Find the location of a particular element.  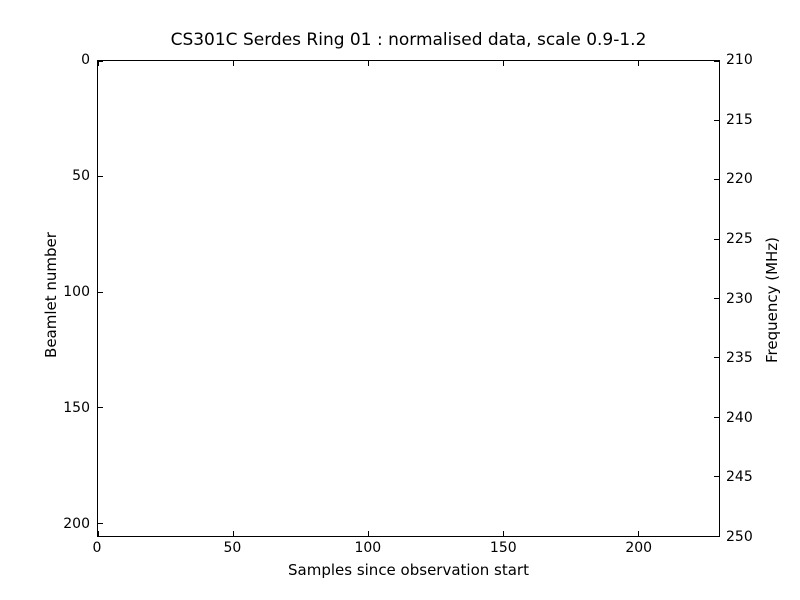

y-right-tick-label: 225 is located at coordinates (739, 238).